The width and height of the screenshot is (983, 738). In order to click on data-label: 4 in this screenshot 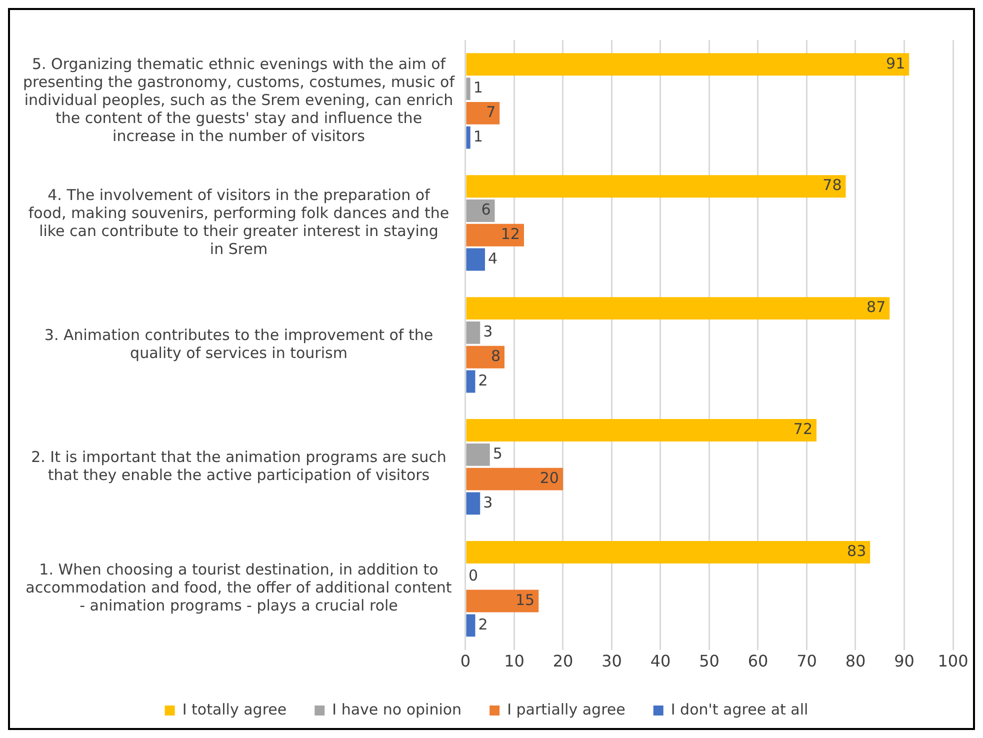, I will do `click(493, 258)`.